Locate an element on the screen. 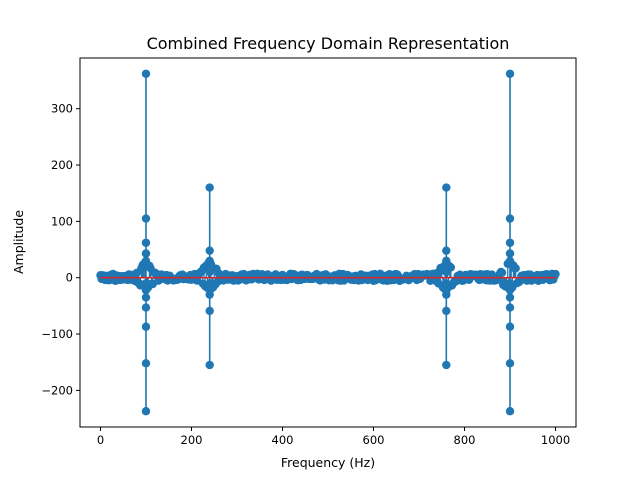 This screenshot has width=640, height=480. y-tick-label: 100 is located at coordinates (62, 221).